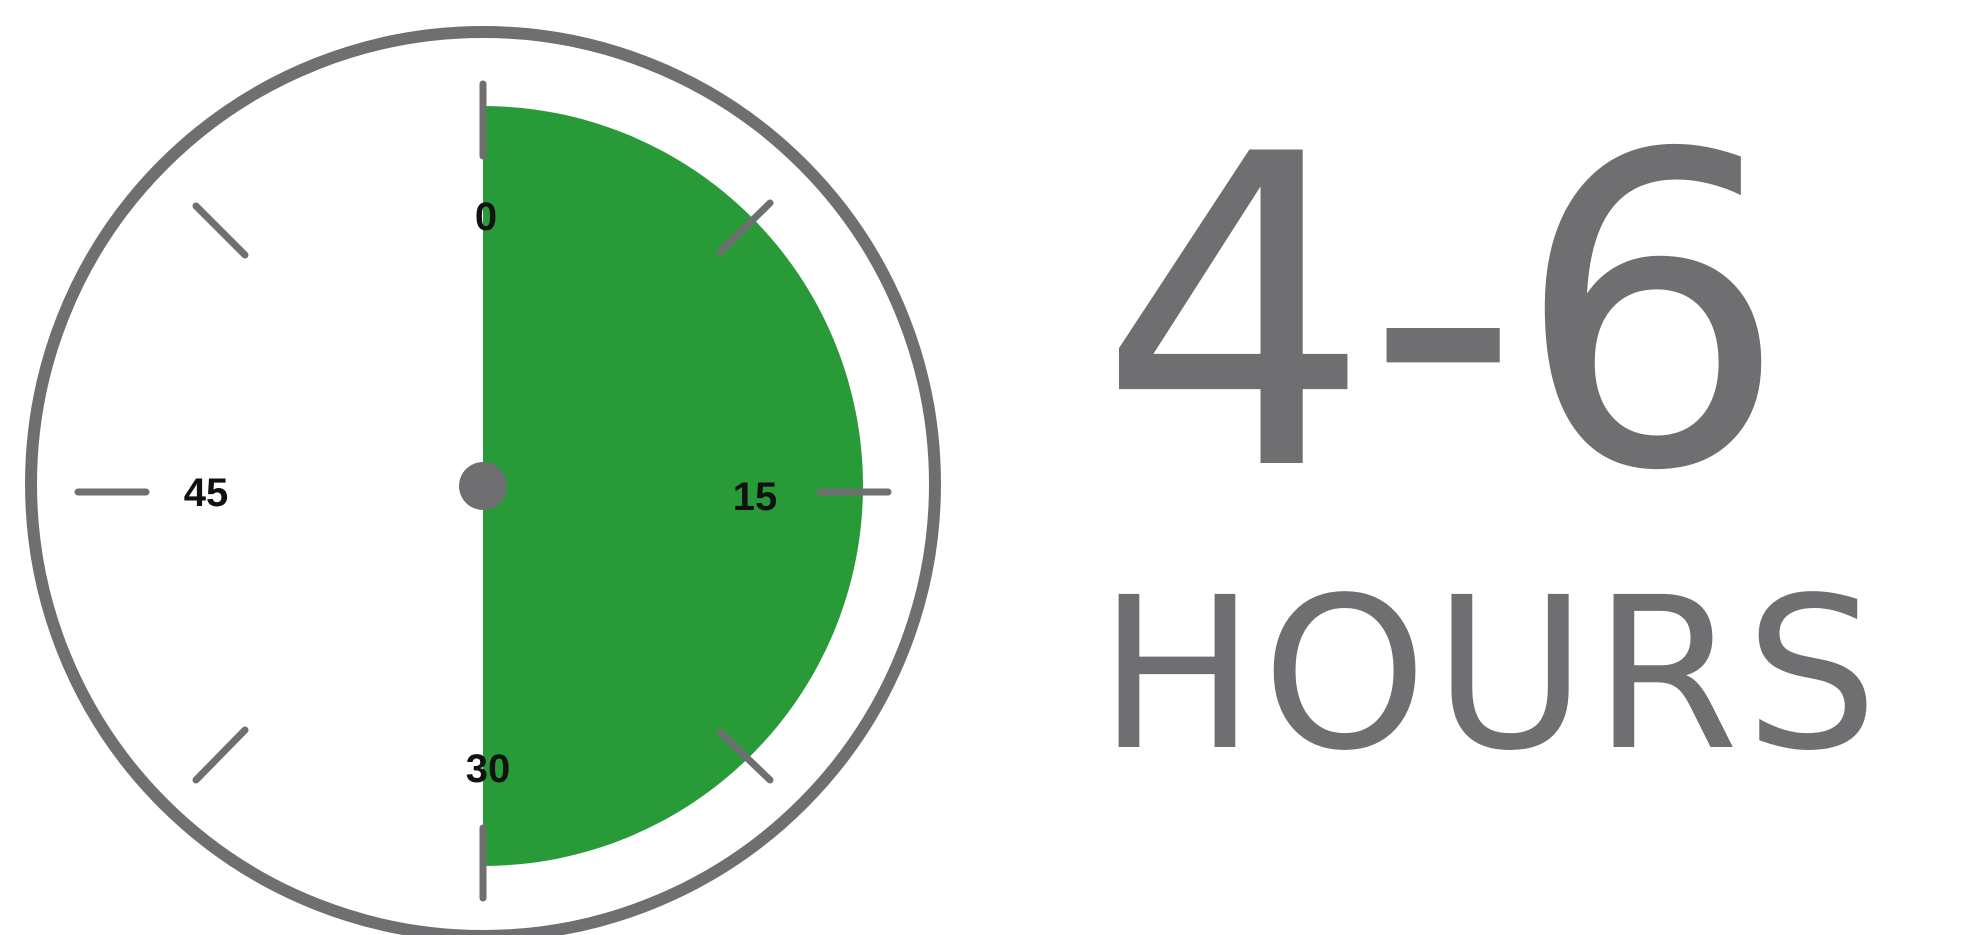 This screenshot has width=1962, height=935. I want to click on dial-label-0: 0, so click(486, 217).